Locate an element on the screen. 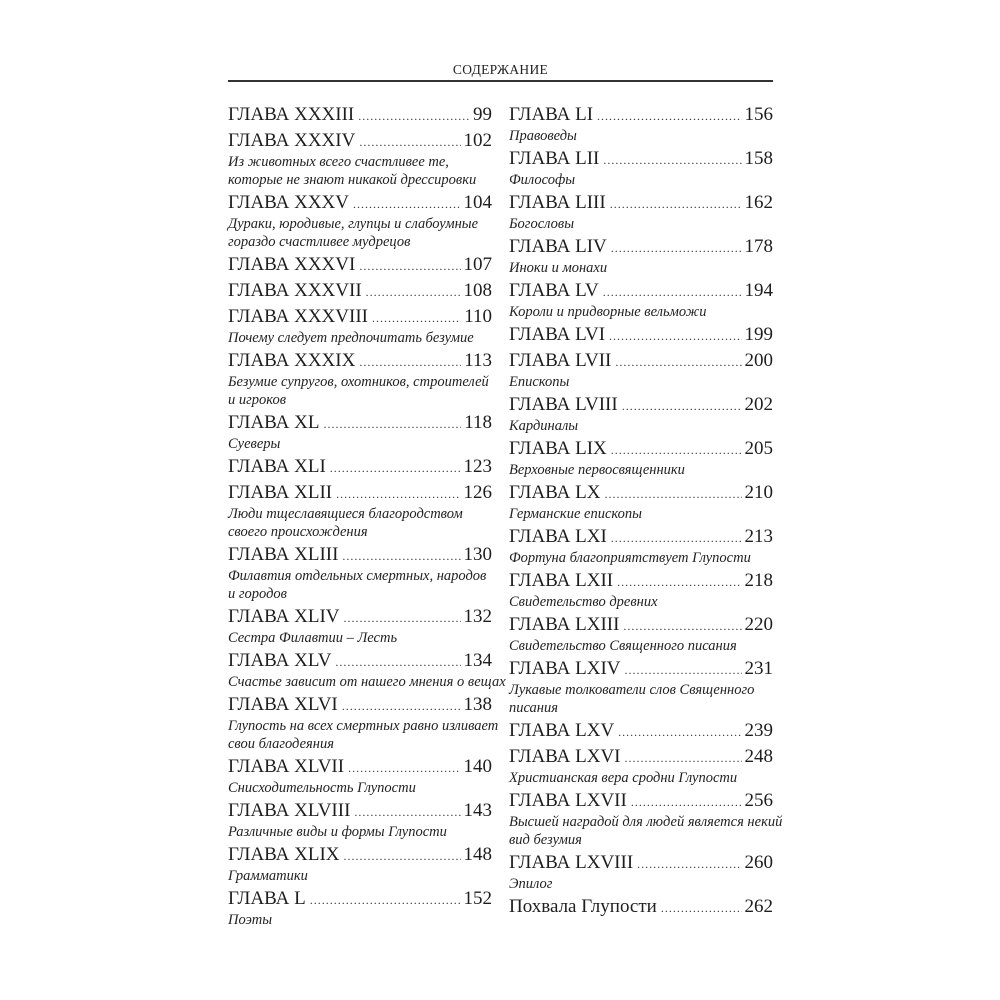 The height and width of the screenshot is (1000, 1000). chapter-title: ГЛАВА LX is located at coordinates (555, 492).